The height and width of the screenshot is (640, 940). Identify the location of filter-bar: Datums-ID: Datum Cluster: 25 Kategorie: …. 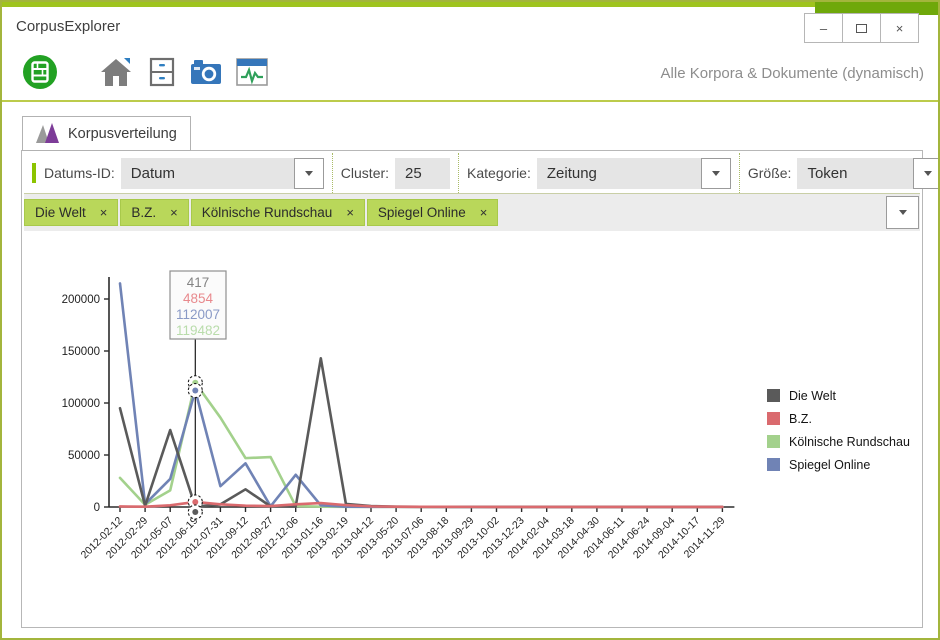
(481, 173).